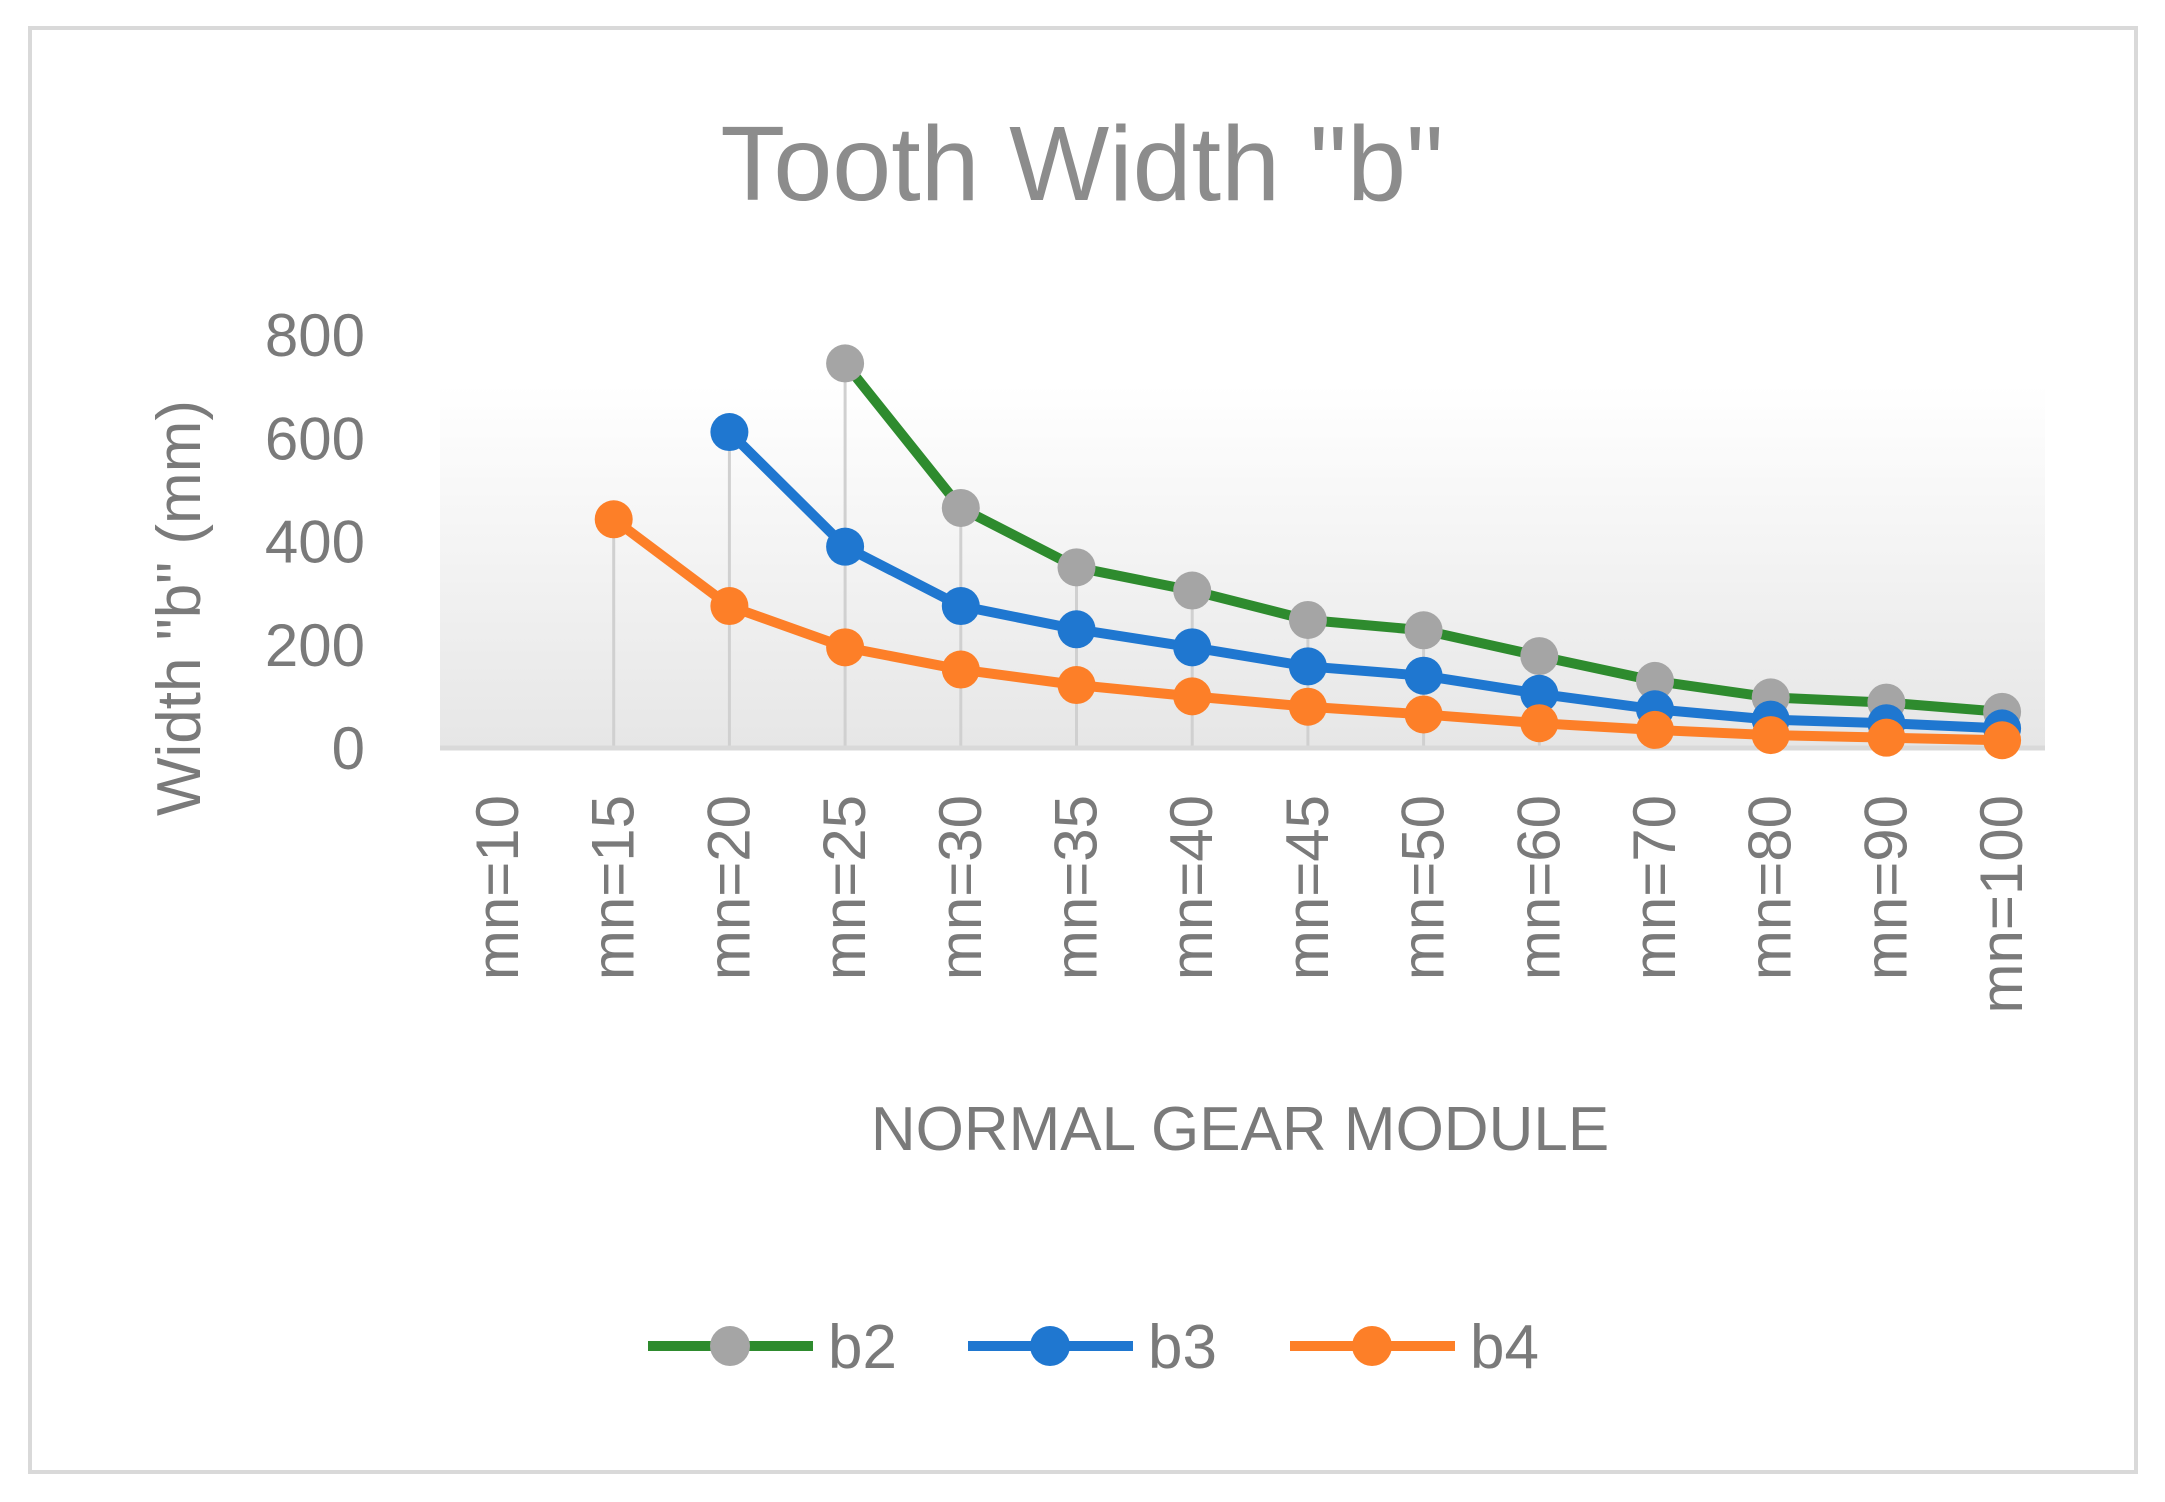  Describe the element at coordinates (728, 887) in the screenshot. I see `x-tick-label: mn=20` at that location.